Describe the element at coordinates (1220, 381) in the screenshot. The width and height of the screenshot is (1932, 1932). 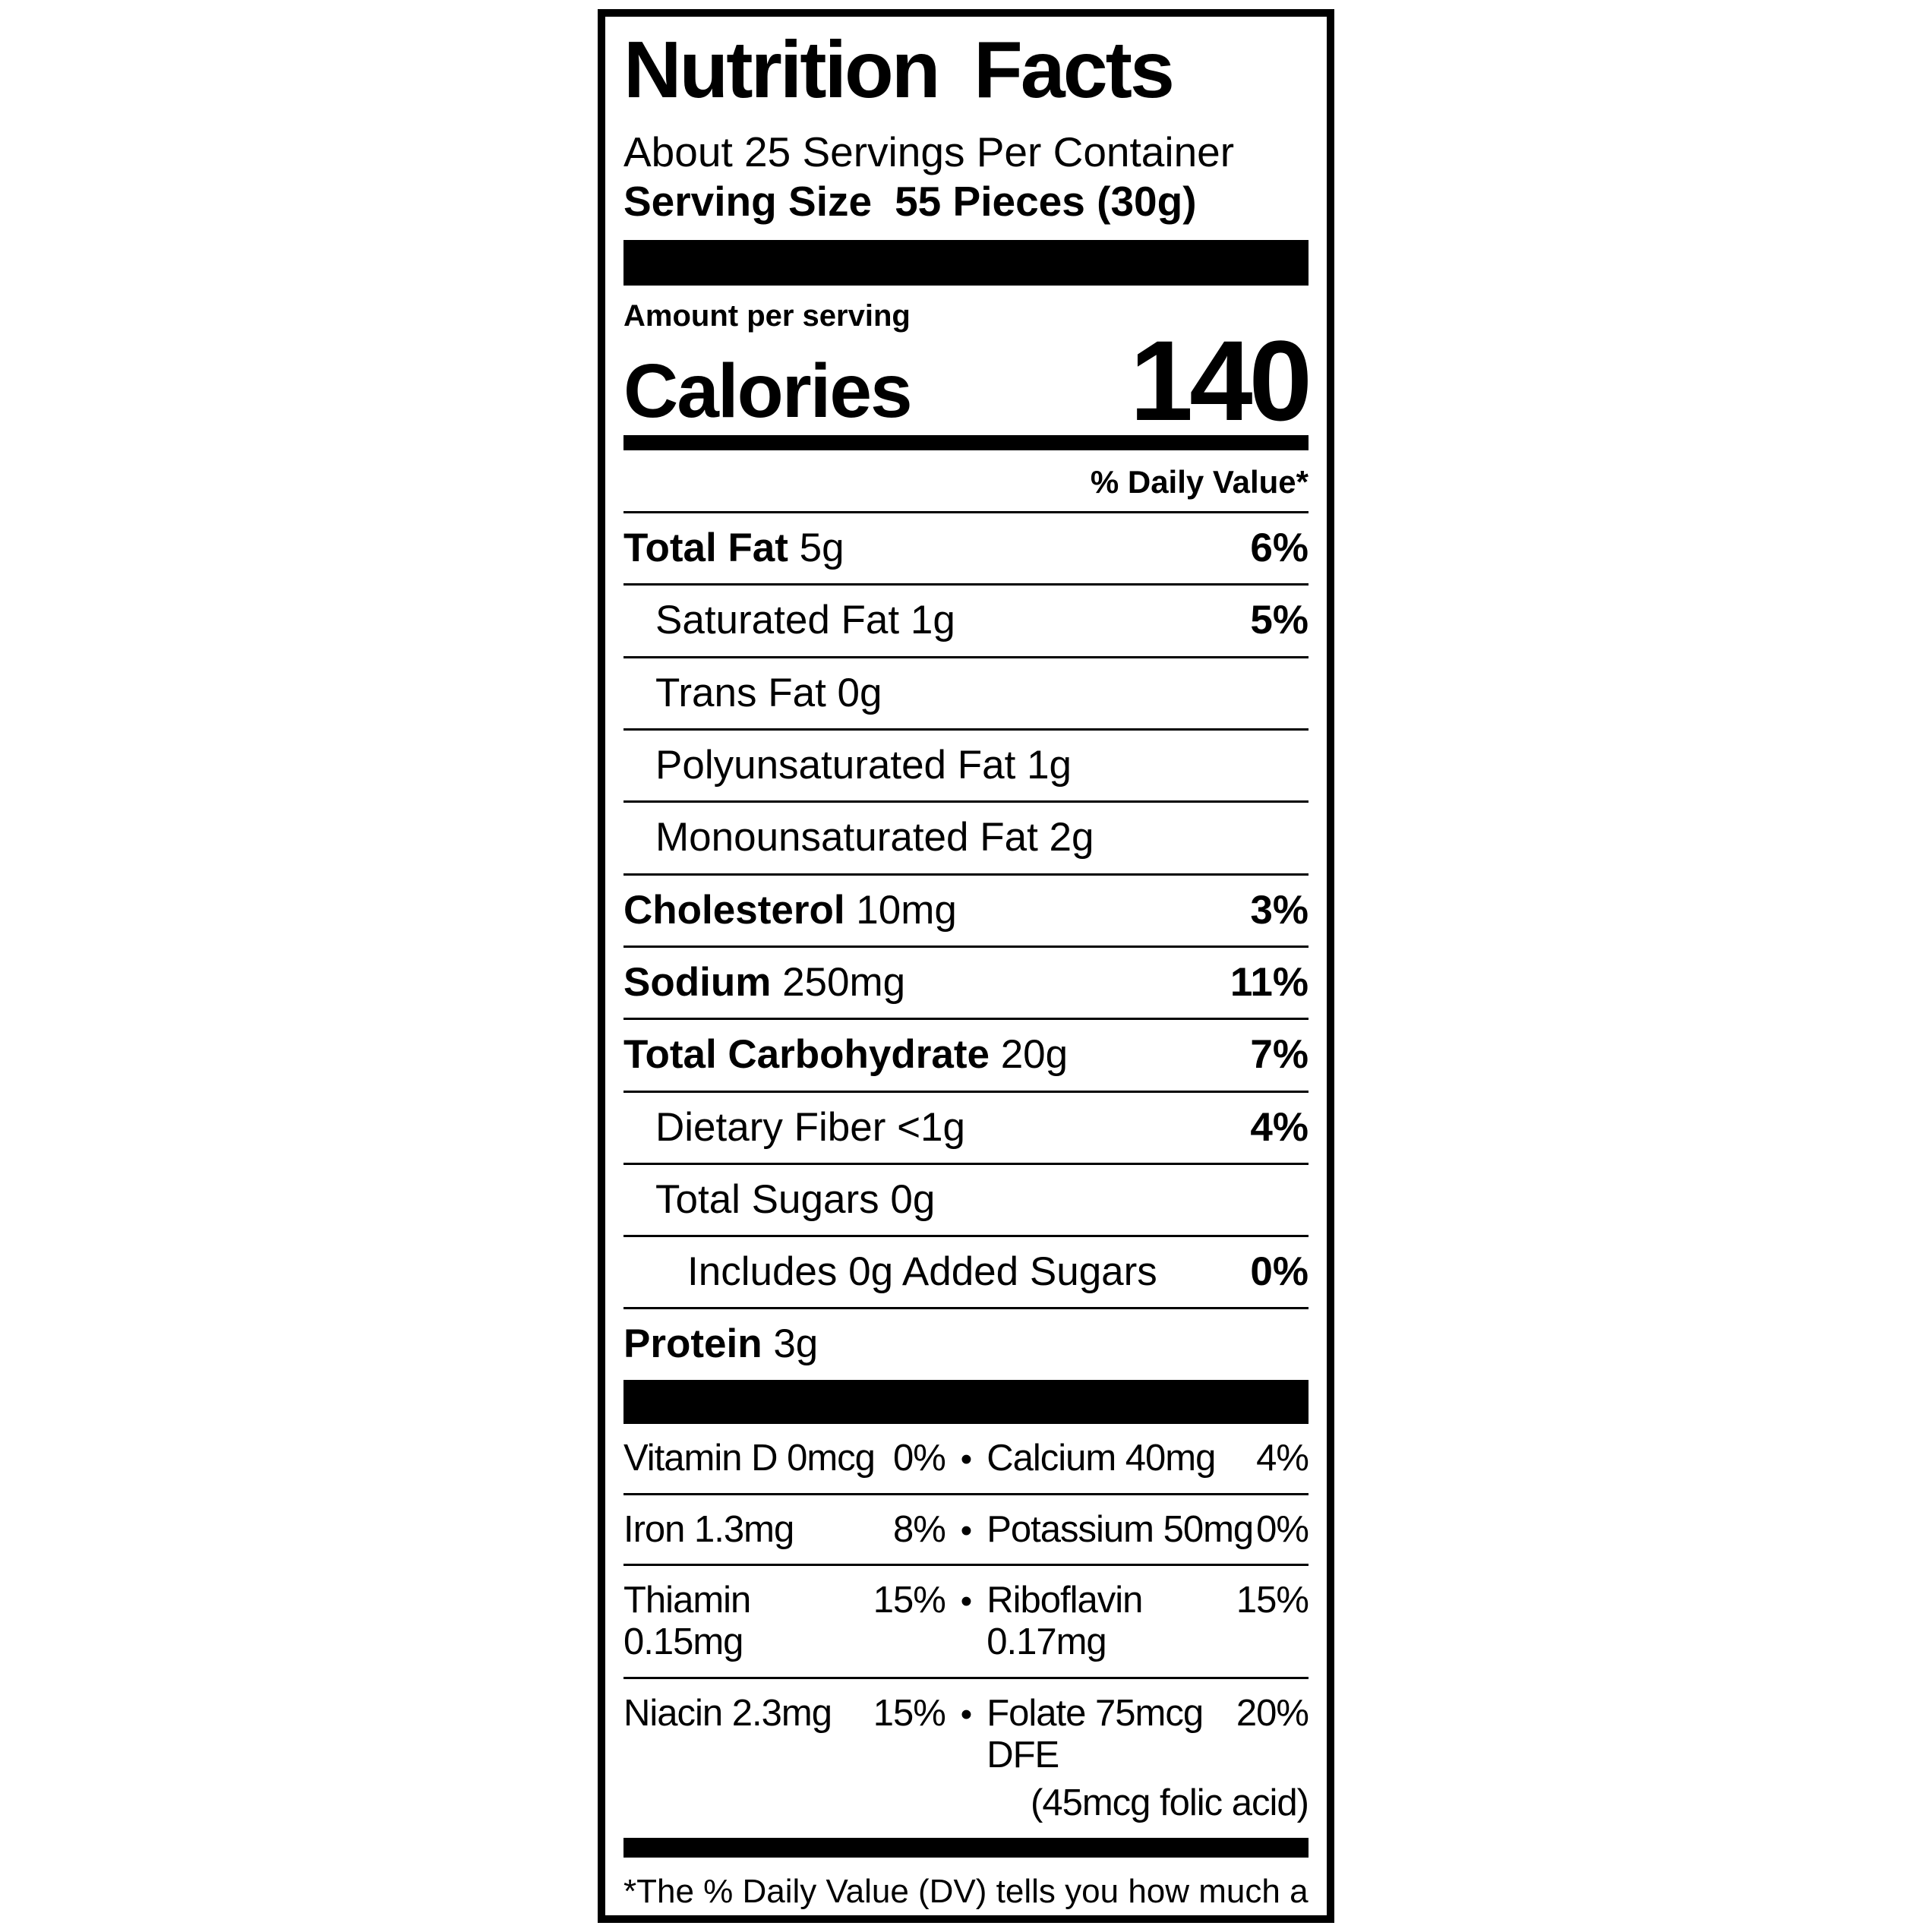
I see `calories-value: 140` at that location.